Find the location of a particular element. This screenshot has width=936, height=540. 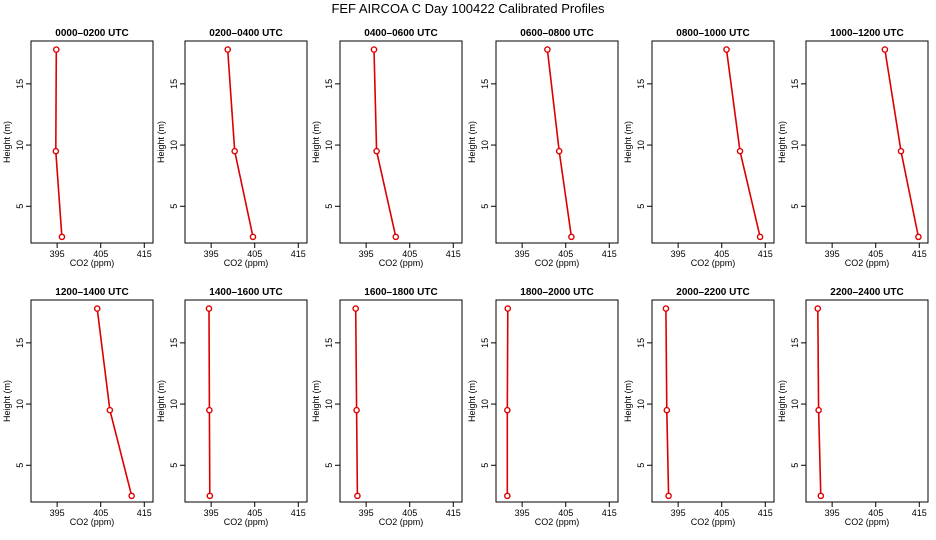

panel-title: 1400–1600 UTC is located at coordinates (245, 292).